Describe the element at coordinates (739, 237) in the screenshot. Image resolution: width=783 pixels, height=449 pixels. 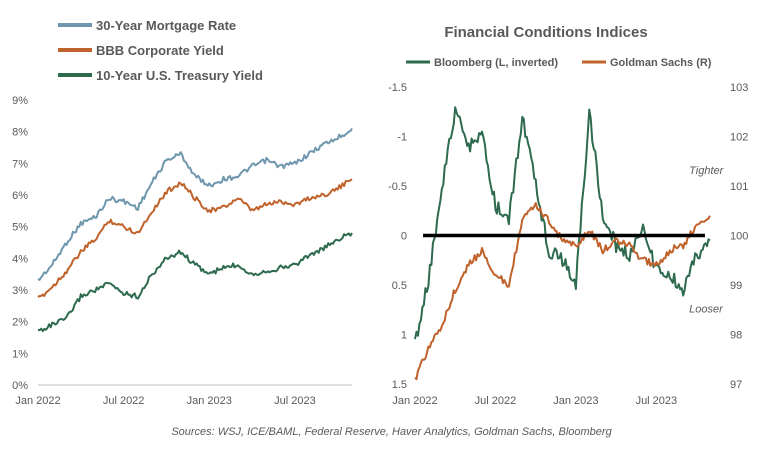
I see `right-right-y-tick-label: 100` at that location.